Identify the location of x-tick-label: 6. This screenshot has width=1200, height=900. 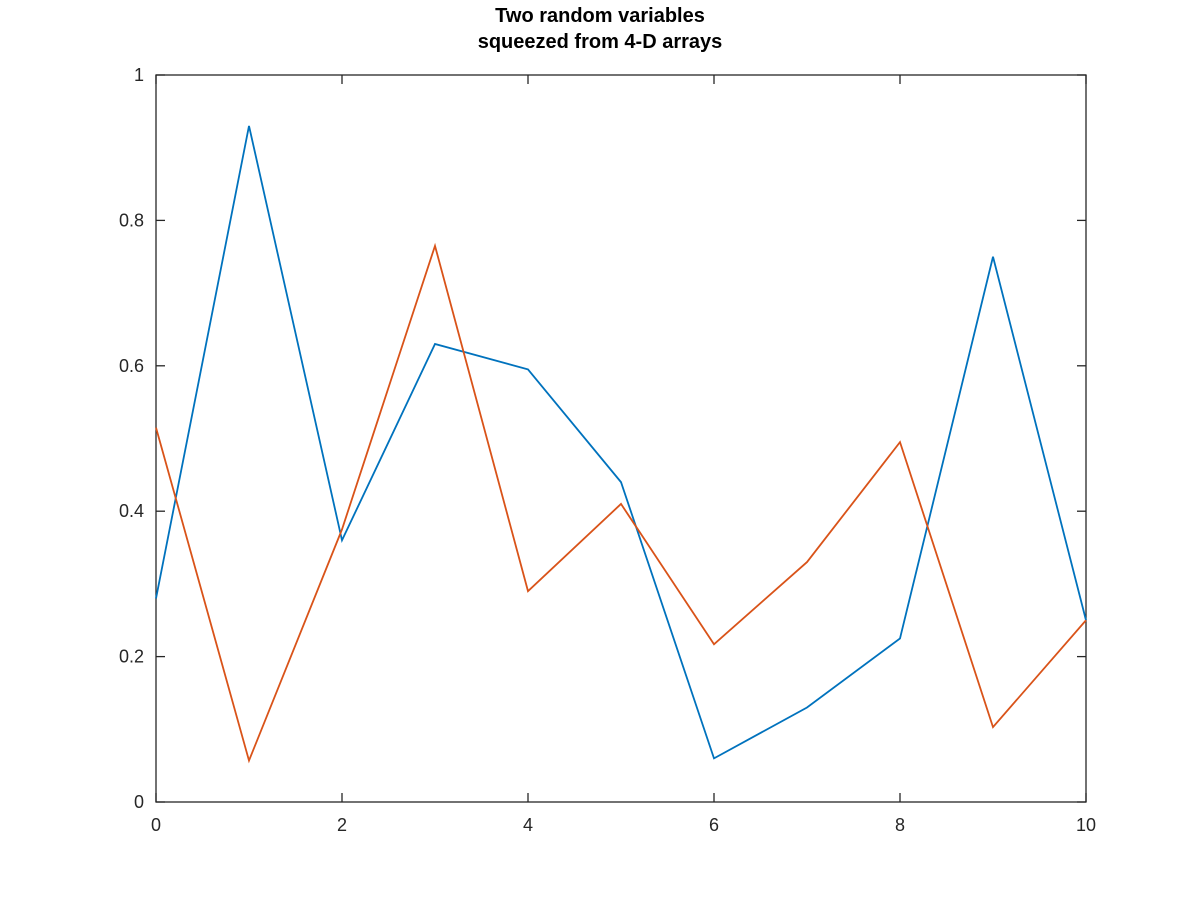
(714, 825).